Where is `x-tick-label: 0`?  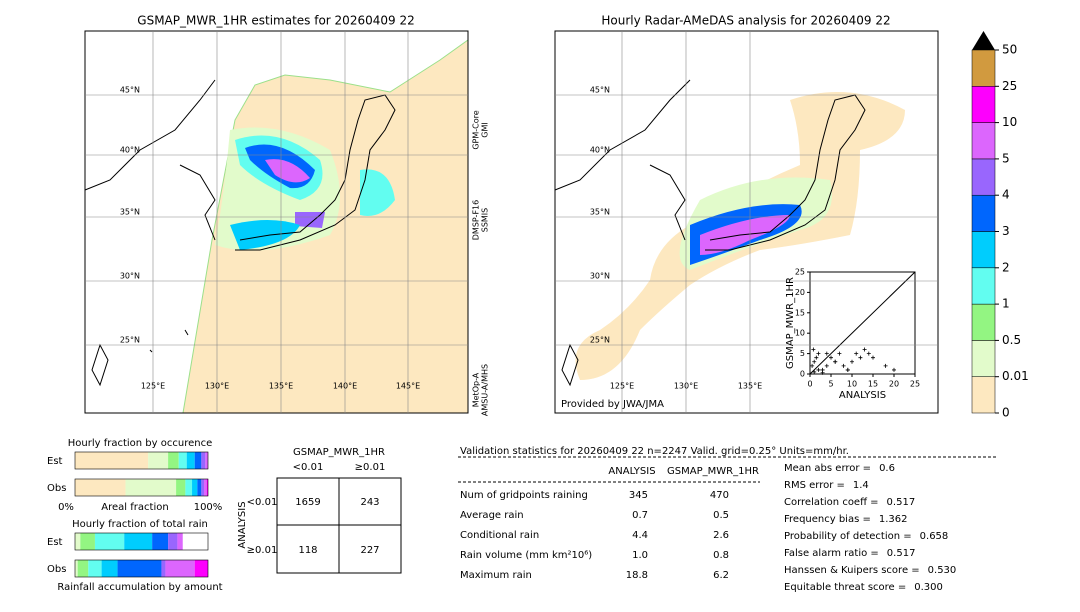
x-tick-label: 0 is located at coordinates (809, 384).